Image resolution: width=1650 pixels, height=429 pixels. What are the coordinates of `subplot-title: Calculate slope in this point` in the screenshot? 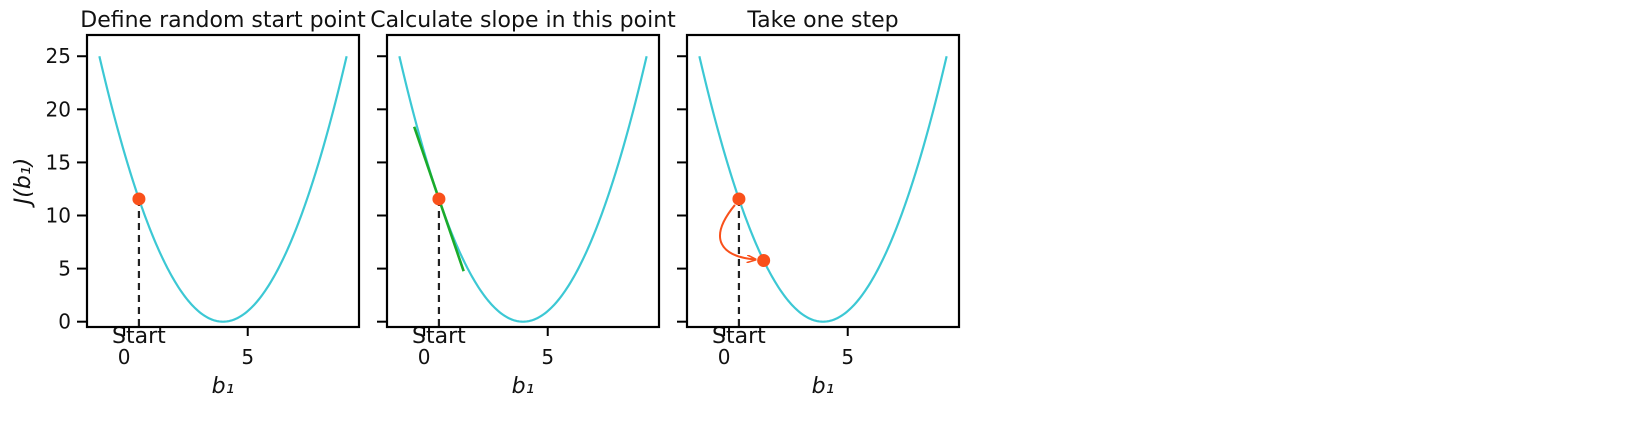 It's located at (523, 20).